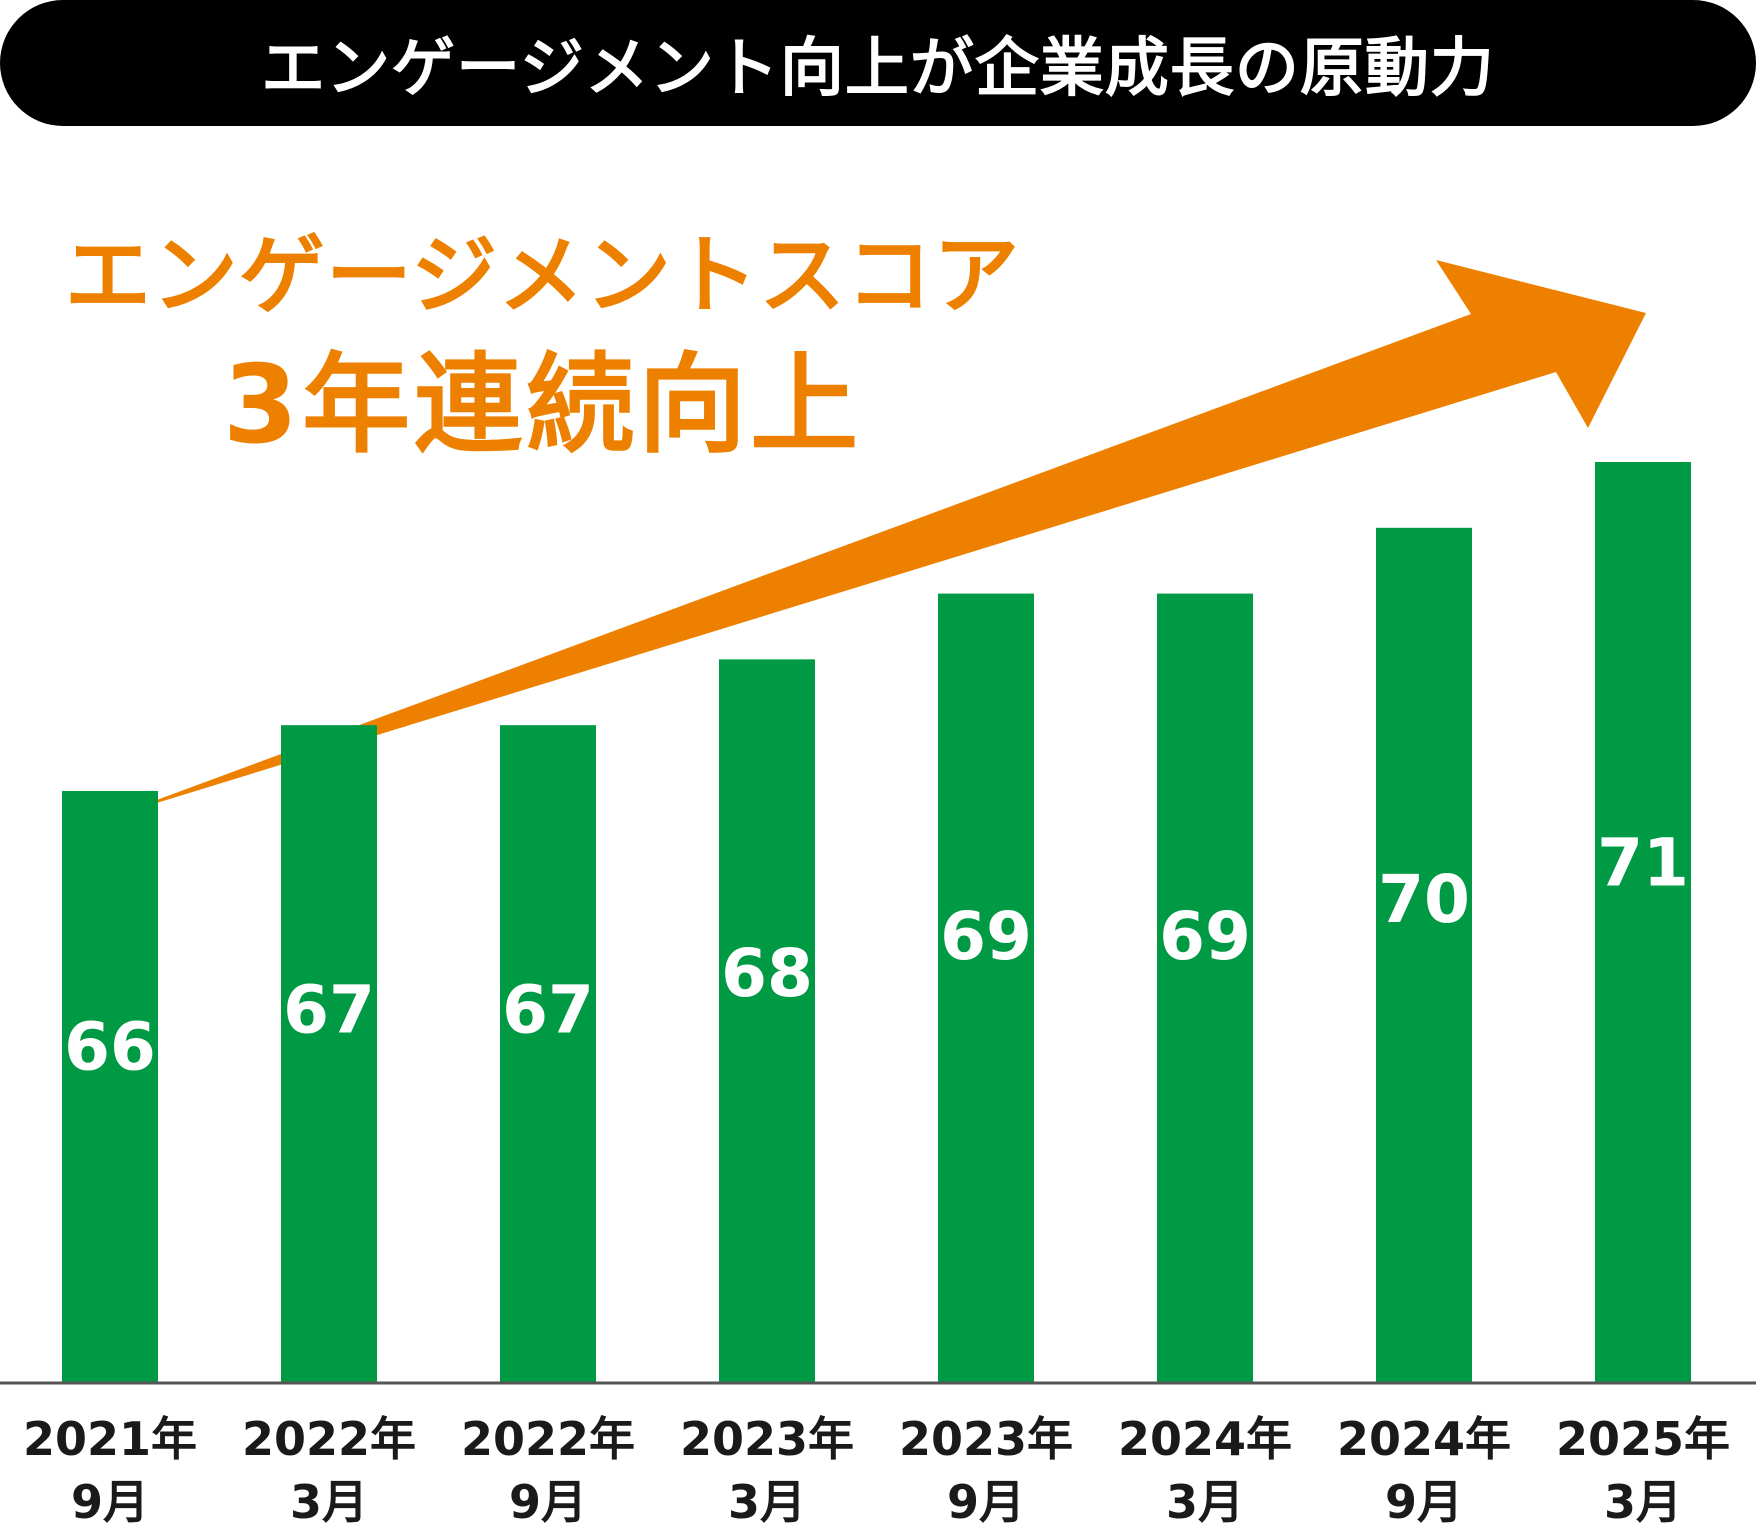  What do you see at coordinates (767, 973) in the screenshot?
I see `bar-value-label: 68` at bounding box center [767, 973].